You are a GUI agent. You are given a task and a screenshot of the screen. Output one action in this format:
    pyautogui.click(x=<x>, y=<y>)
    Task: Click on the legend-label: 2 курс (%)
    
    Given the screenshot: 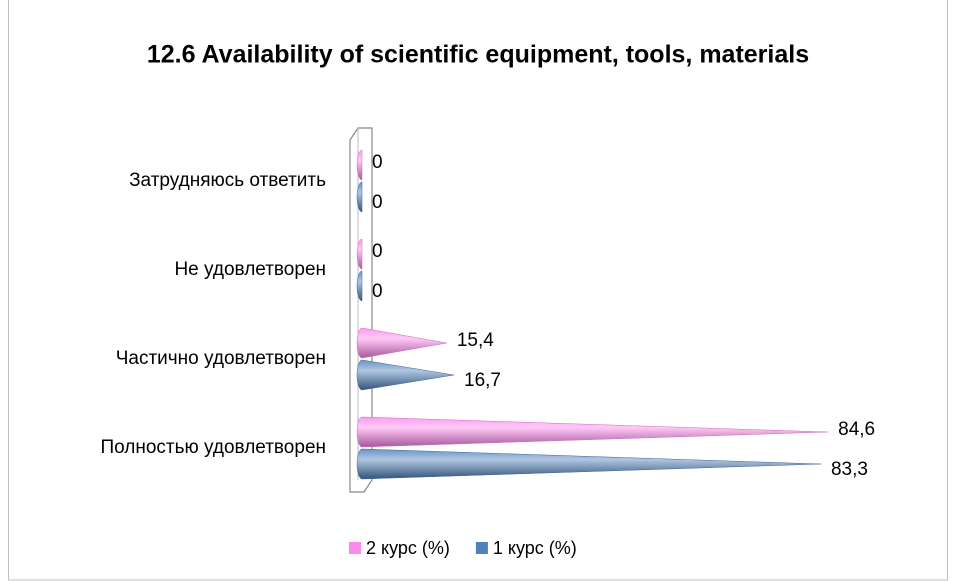 What is the action you would take?
    pyautogui.click(x=408, y=548)
    